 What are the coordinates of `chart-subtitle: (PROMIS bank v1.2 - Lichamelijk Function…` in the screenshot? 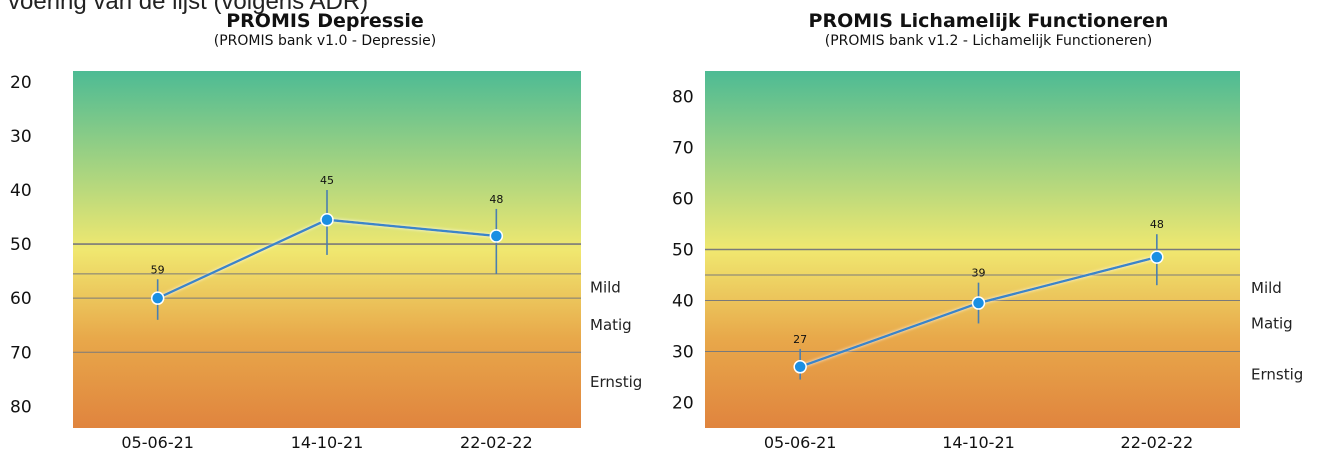 It's located at (988, 41).